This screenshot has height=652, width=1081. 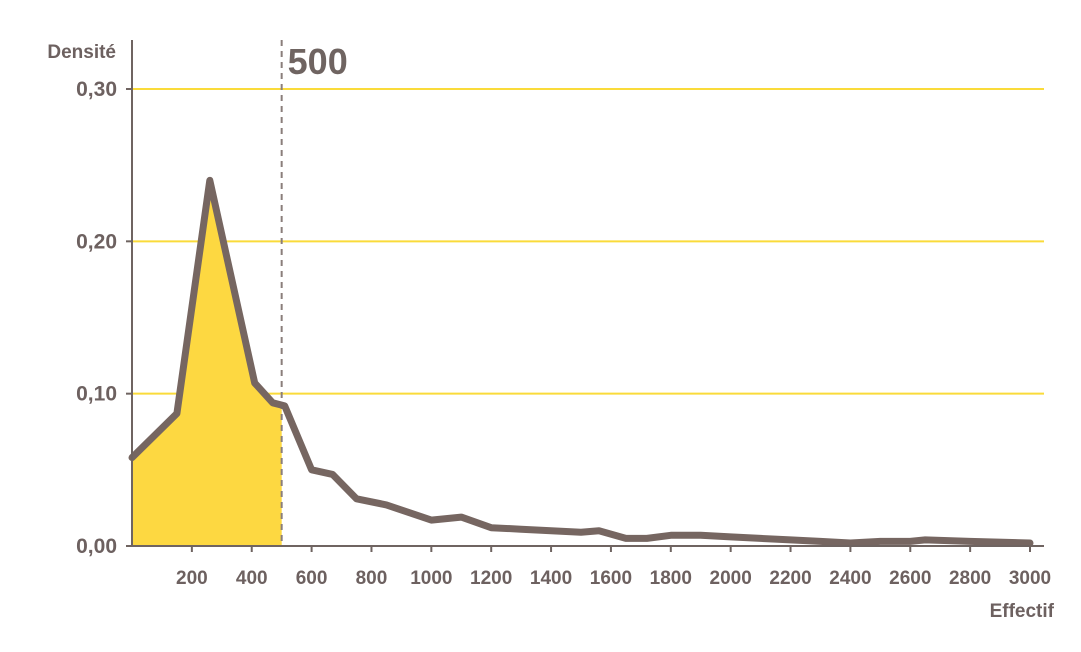 What do you see at coordinates (491, 578) in the screenshot?
I see `x-tick-label: 1200` at bounding box center [491, 578].